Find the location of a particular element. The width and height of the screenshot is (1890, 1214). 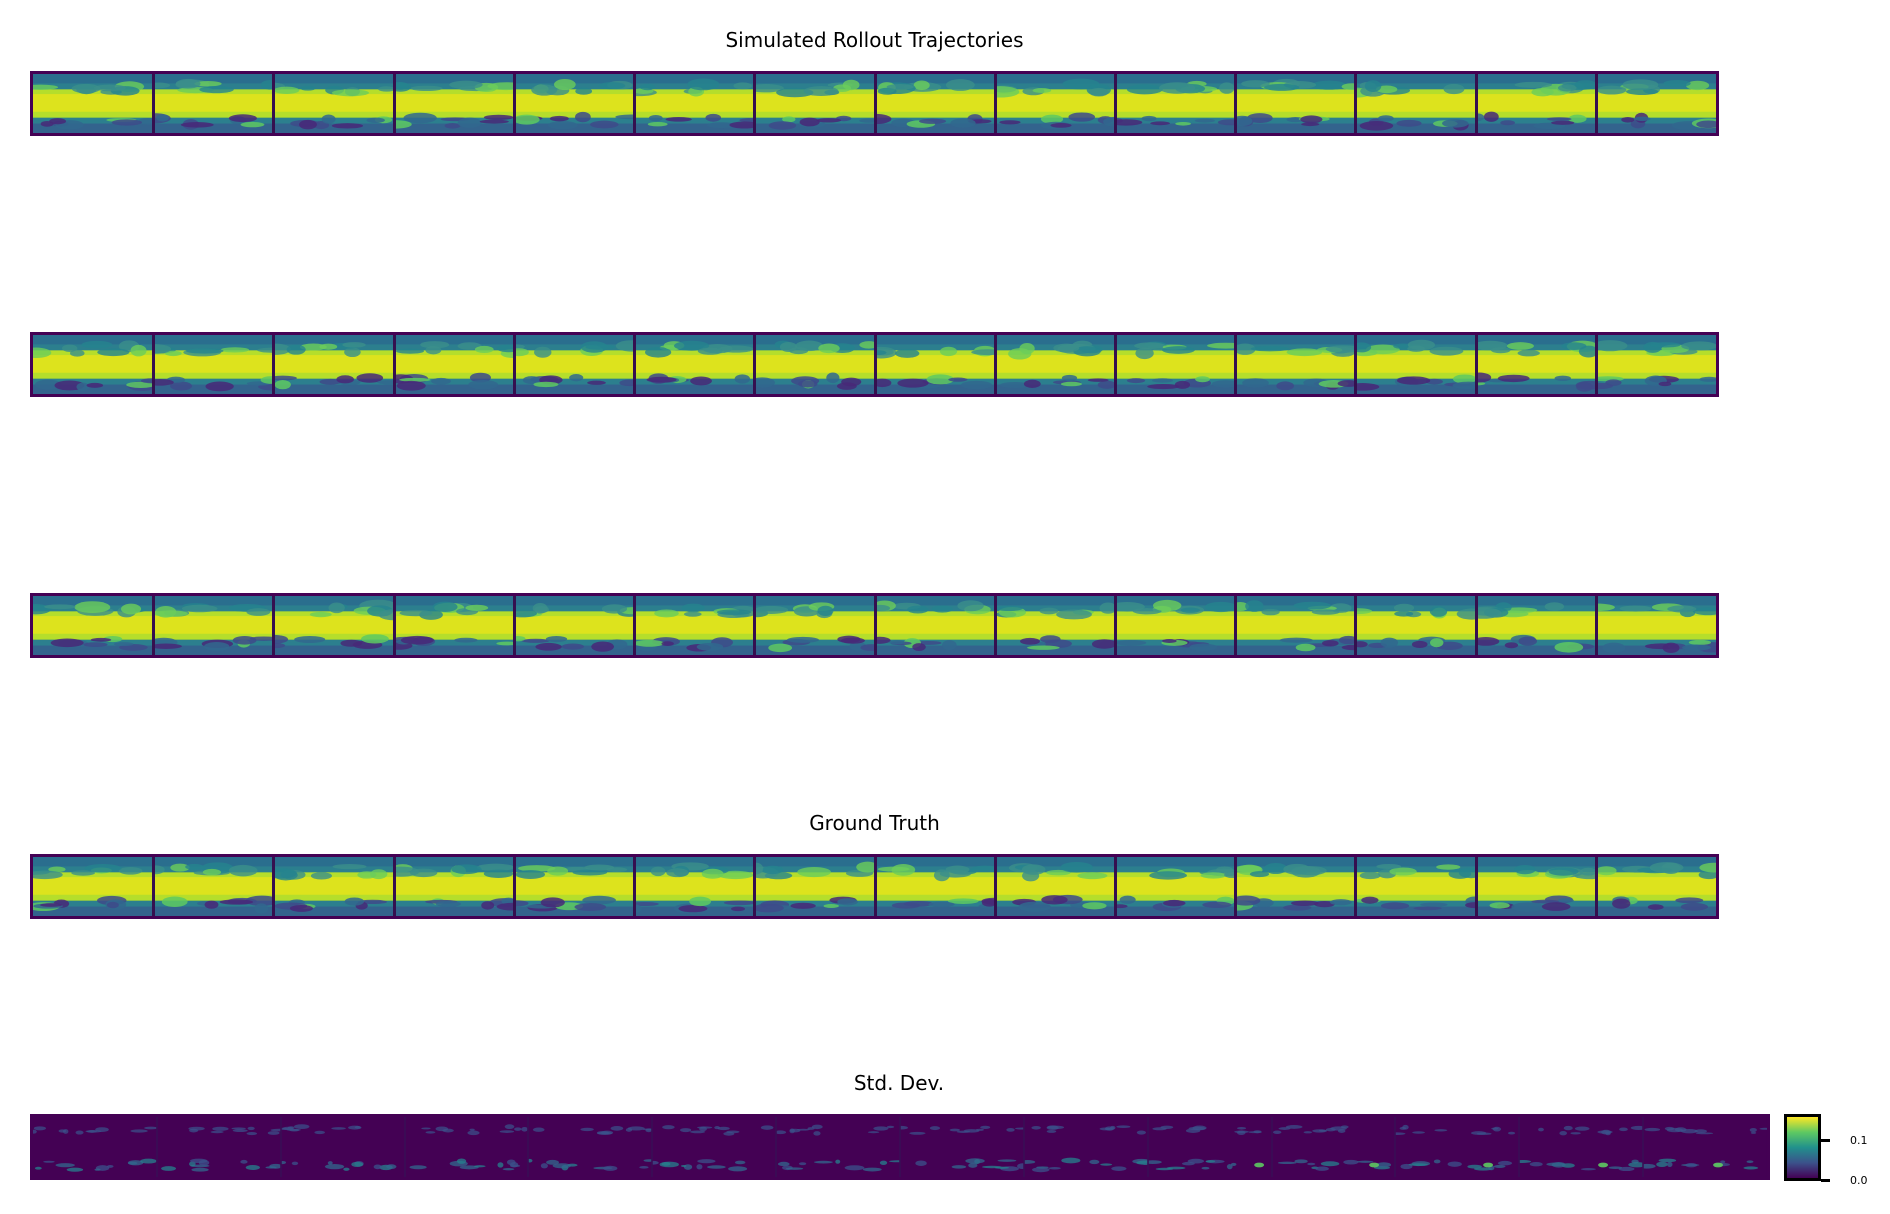

ground-truth-strip is located at coordinates (874, 886).